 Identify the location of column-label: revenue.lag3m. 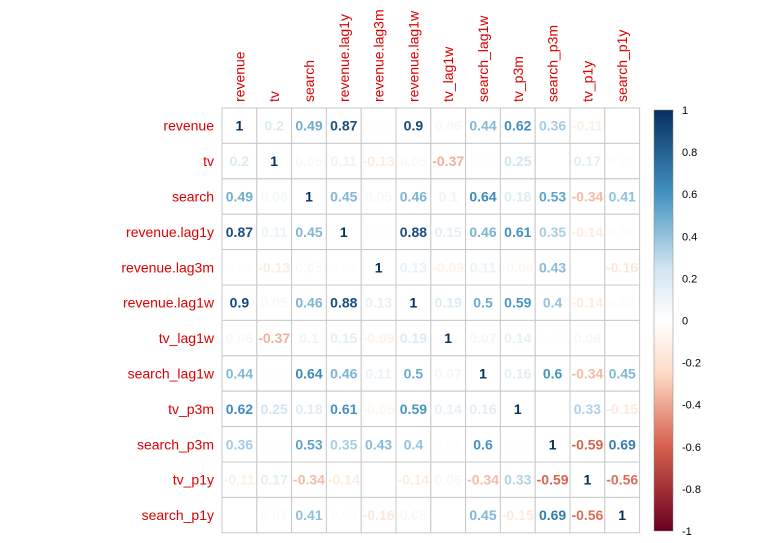
(379, 55).